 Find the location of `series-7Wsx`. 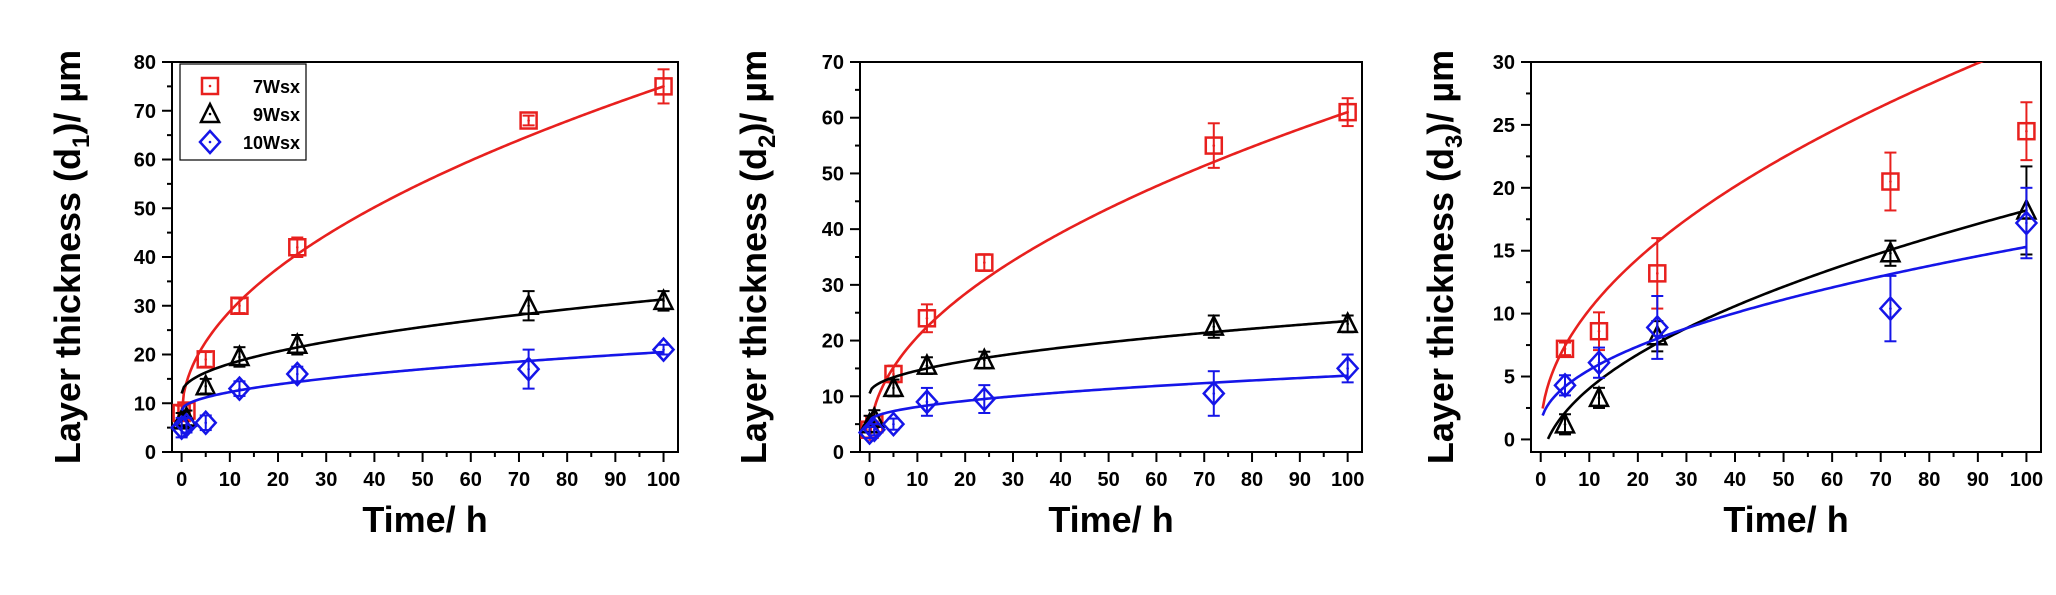

series-7Wsx is located at coordinates (1788, 235).